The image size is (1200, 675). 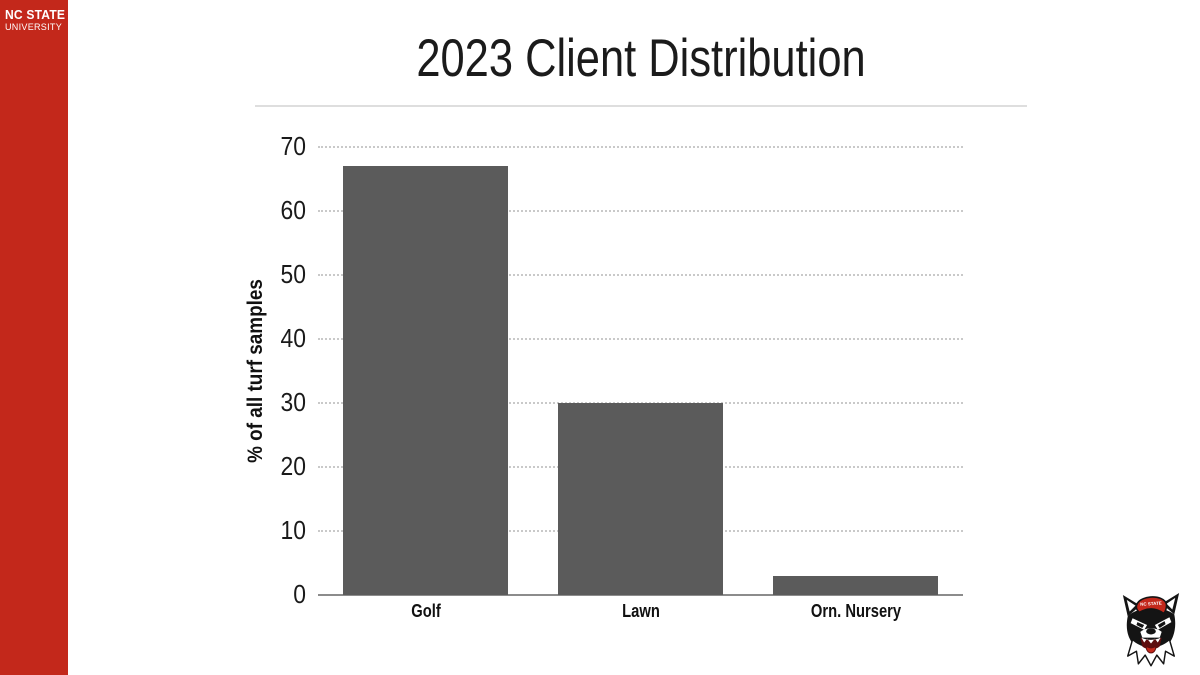 I want to click on wolf-ear-right-inner, so click(x=1171, y=603).